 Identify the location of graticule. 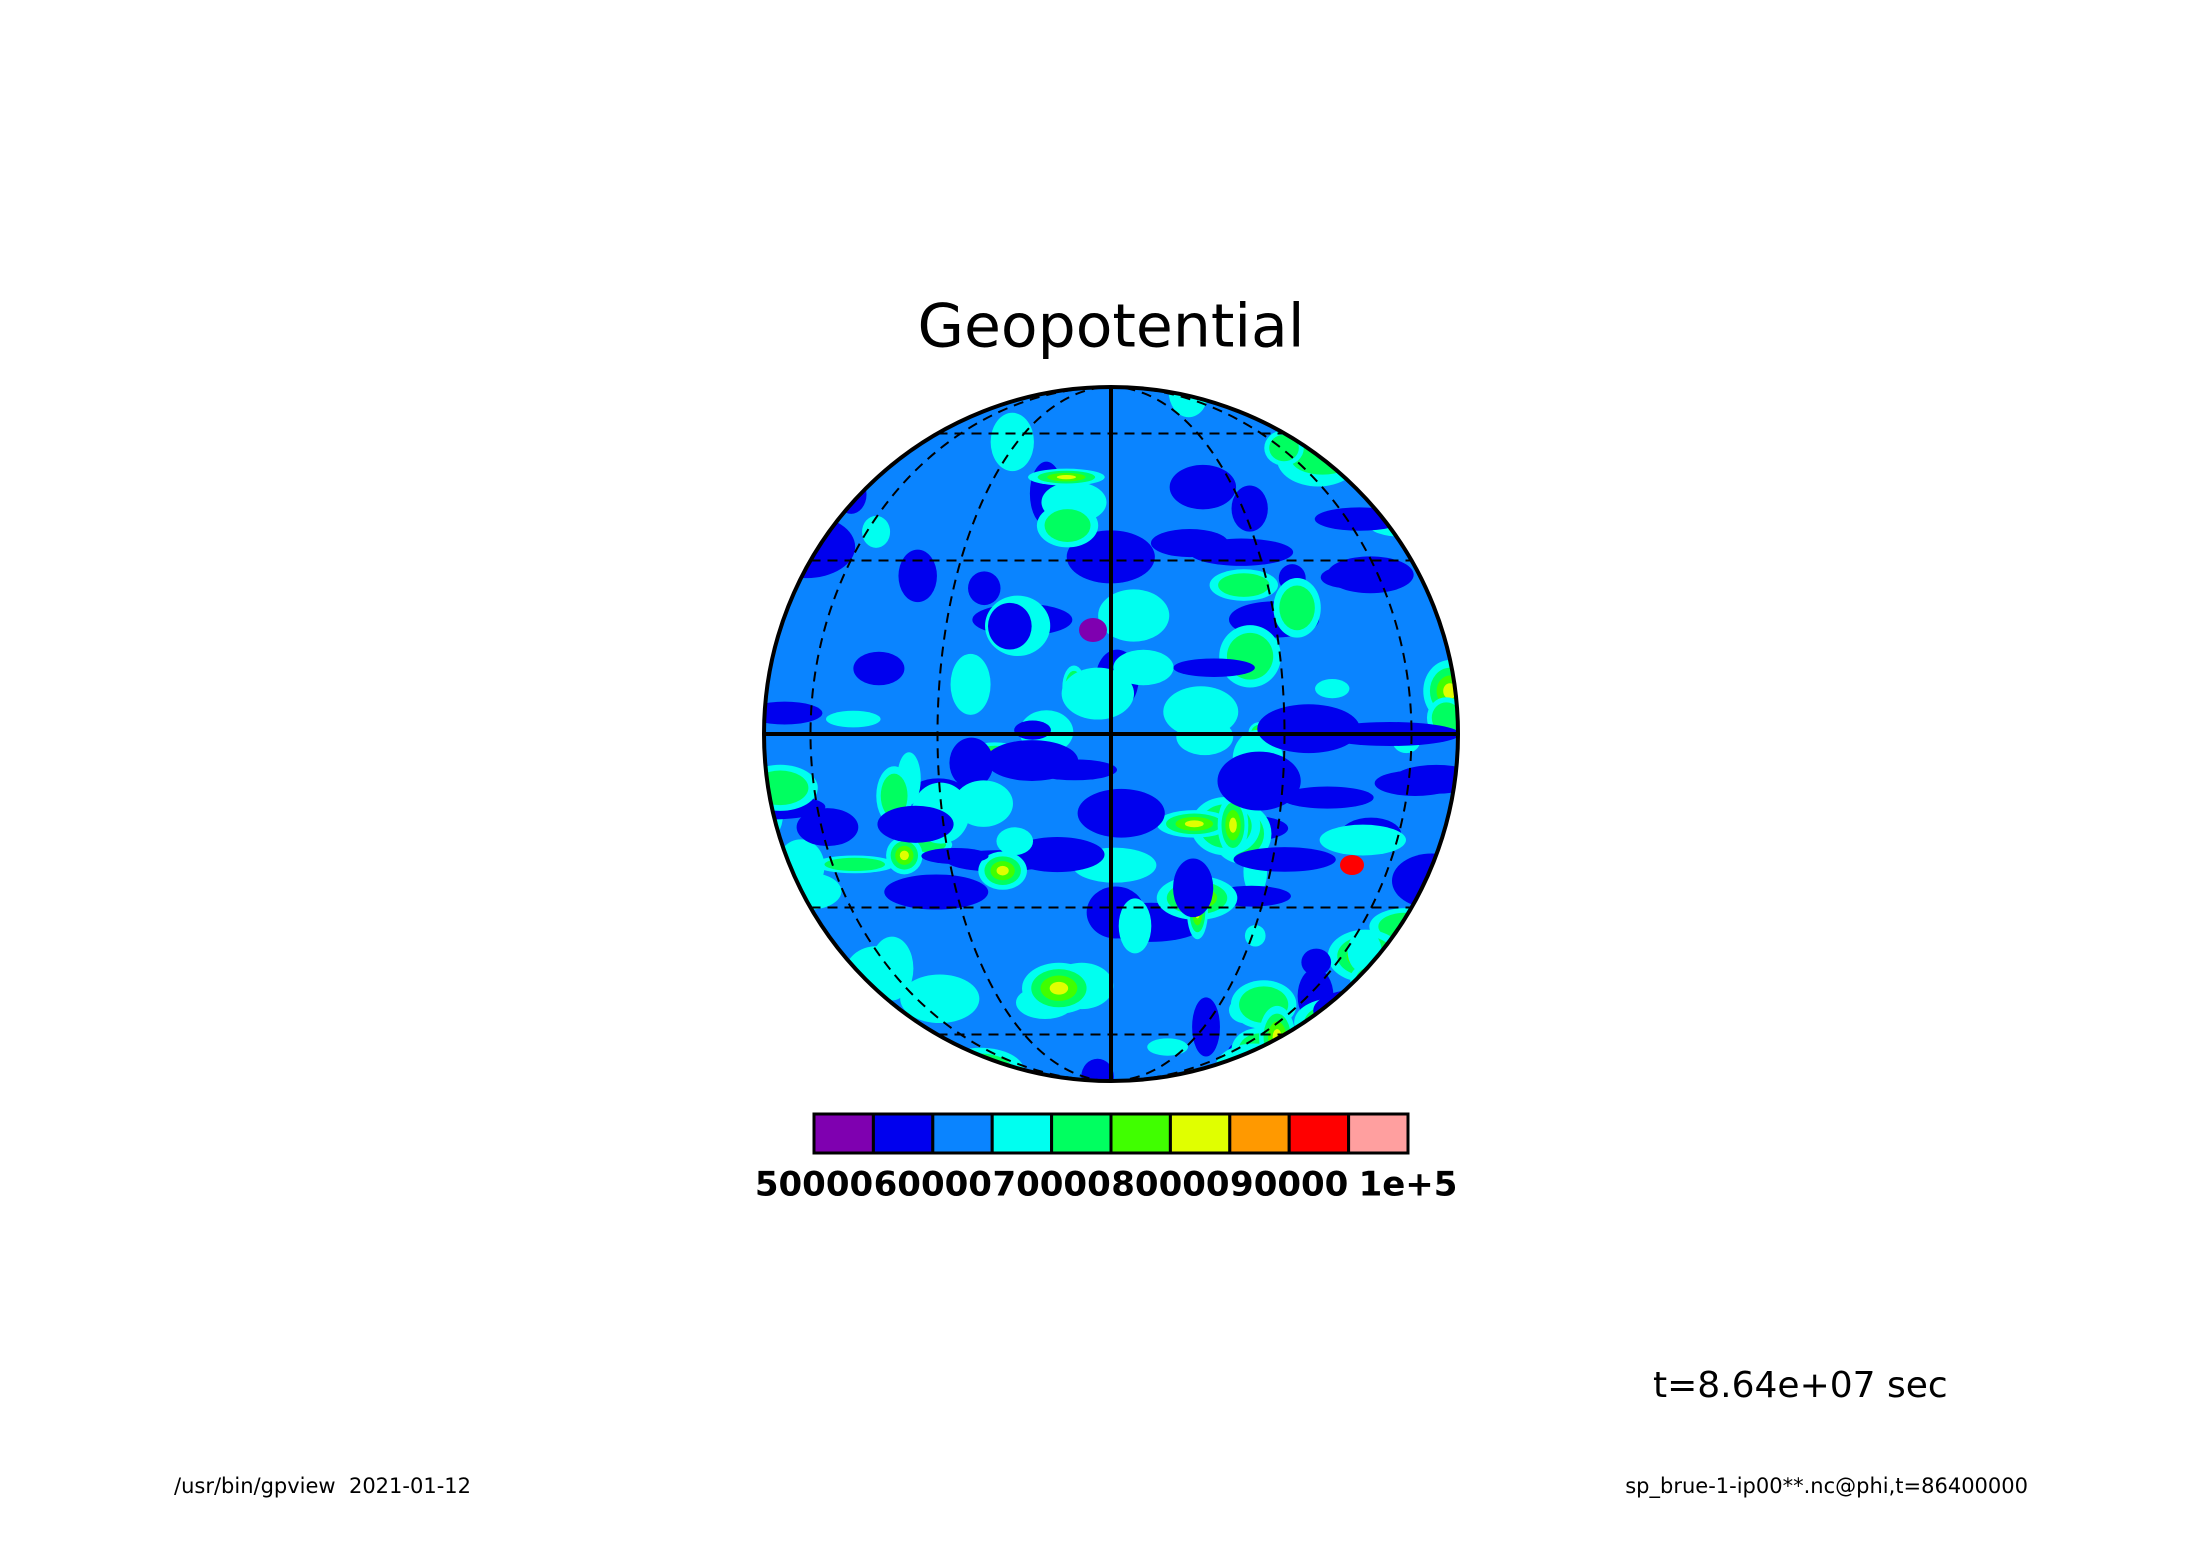
(1111, 734).